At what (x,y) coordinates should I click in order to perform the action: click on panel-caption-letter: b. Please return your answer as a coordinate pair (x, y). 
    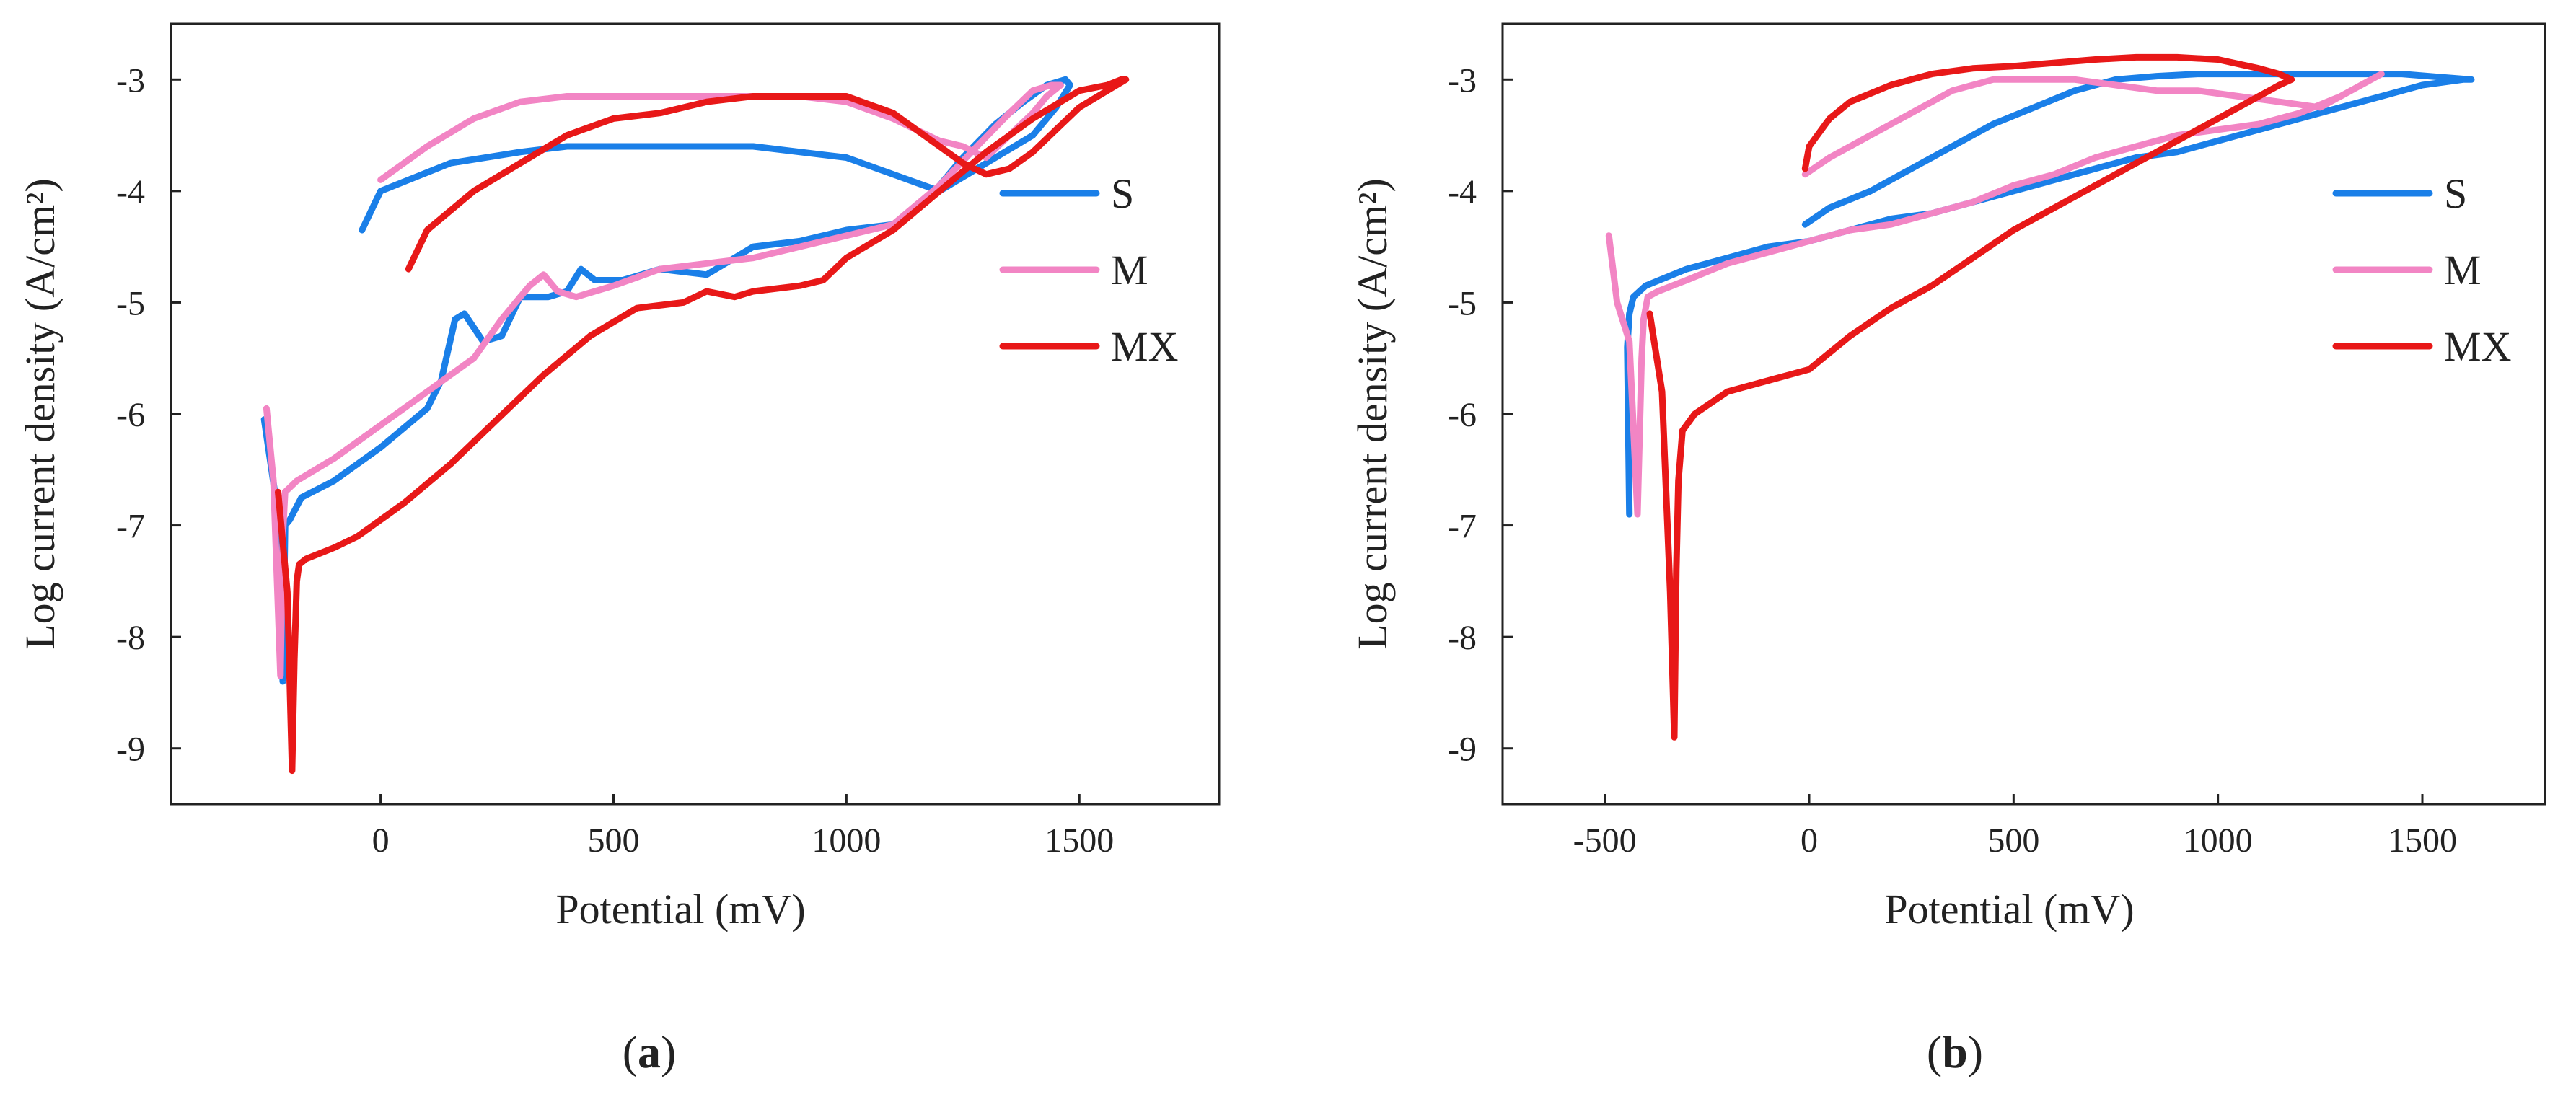
    Looking at the image, I should click on (1955, 1051).